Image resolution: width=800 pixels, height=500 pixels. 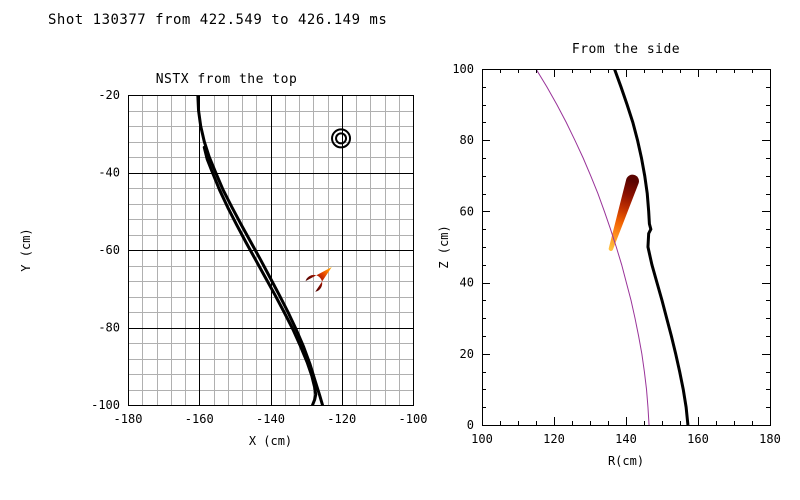 What do you see at coordinates (626, 439) in the screenshot?
I see `side-view-xtick: 140` at bounding box center [626, 439].